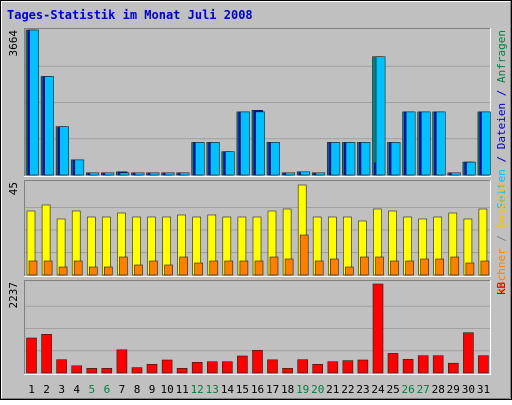 The height and width of the screenshot is (405, 512). Describe the element at coordinates (212, 389) in the screenshot. I see `x-tick-label: 13` at that location.